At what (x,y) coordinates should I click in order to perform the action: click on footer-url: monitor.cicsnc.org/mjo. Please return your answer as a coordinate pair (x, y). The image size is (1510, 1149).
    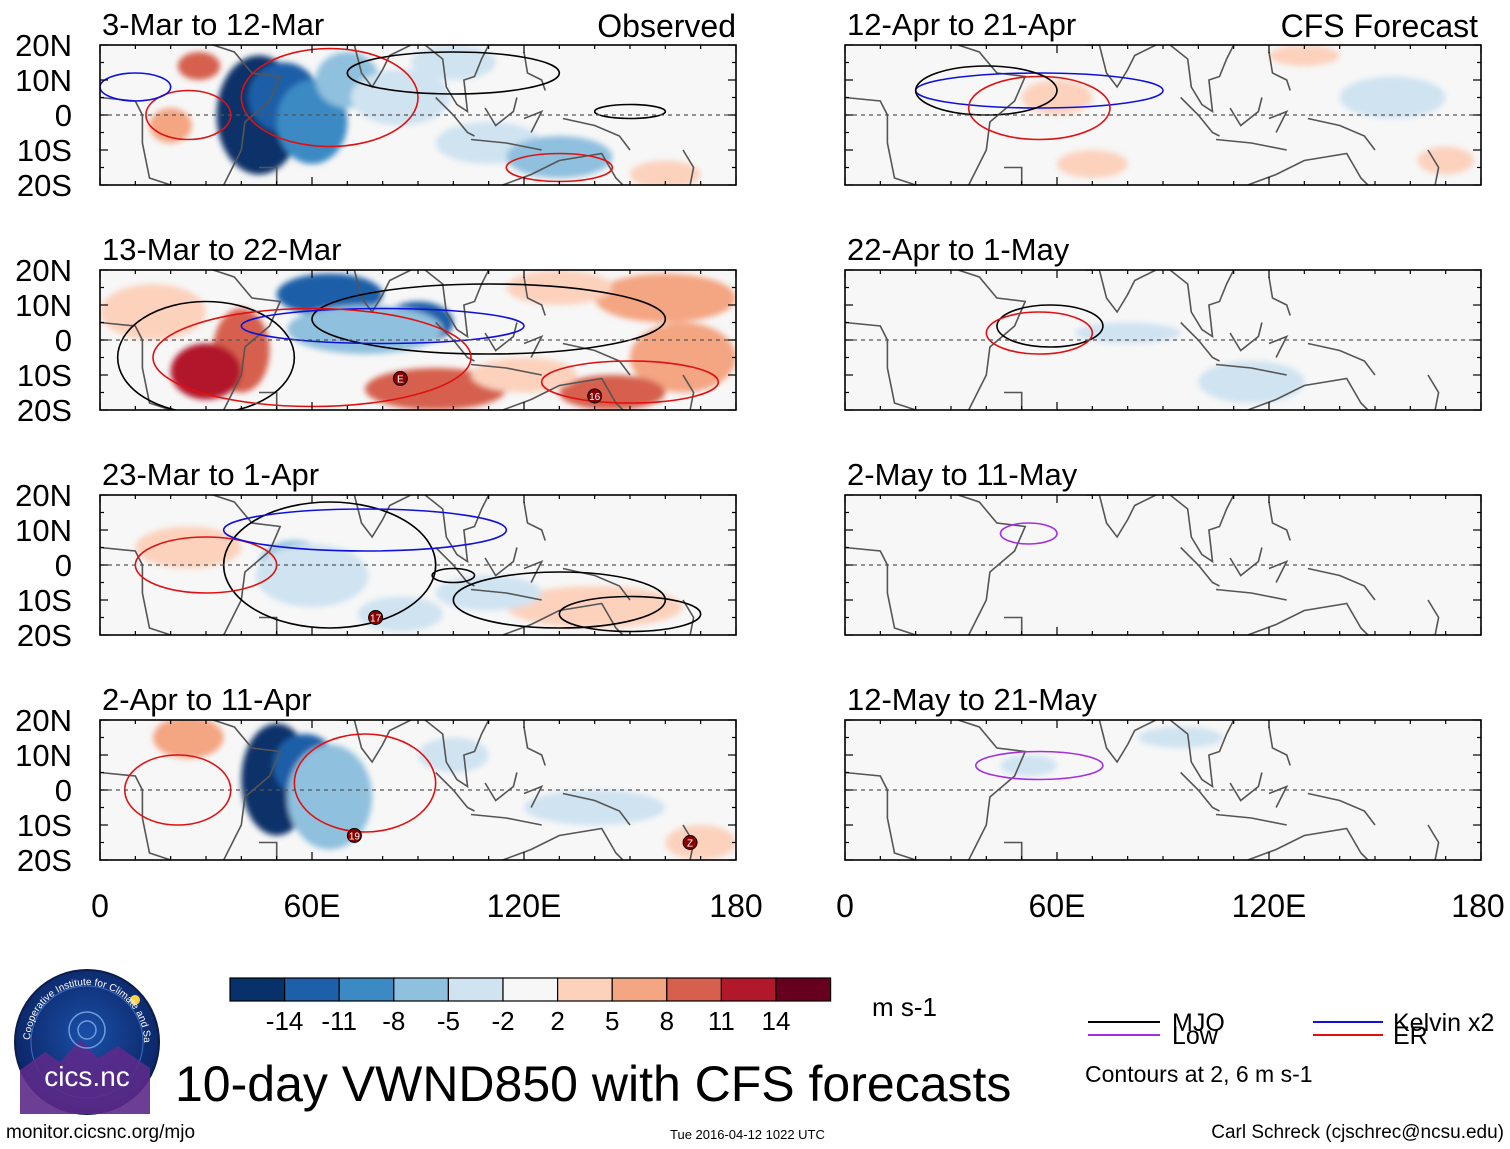
    Looking at the image, I should click on (101, 1132).